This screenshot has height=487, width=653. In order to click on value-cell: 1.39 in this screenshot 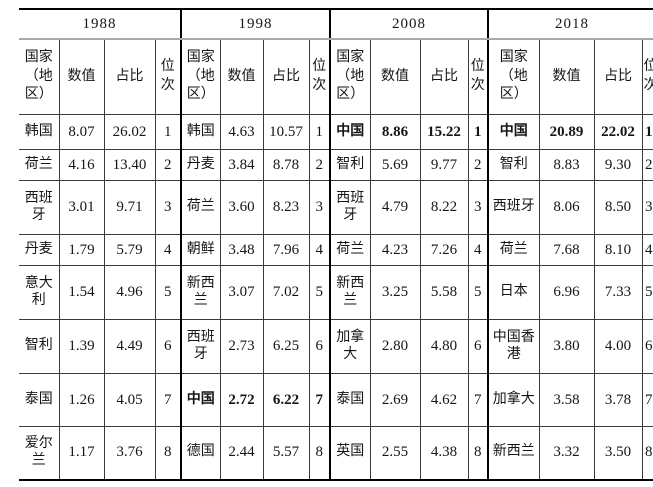, I will do `click(81, 346)`.